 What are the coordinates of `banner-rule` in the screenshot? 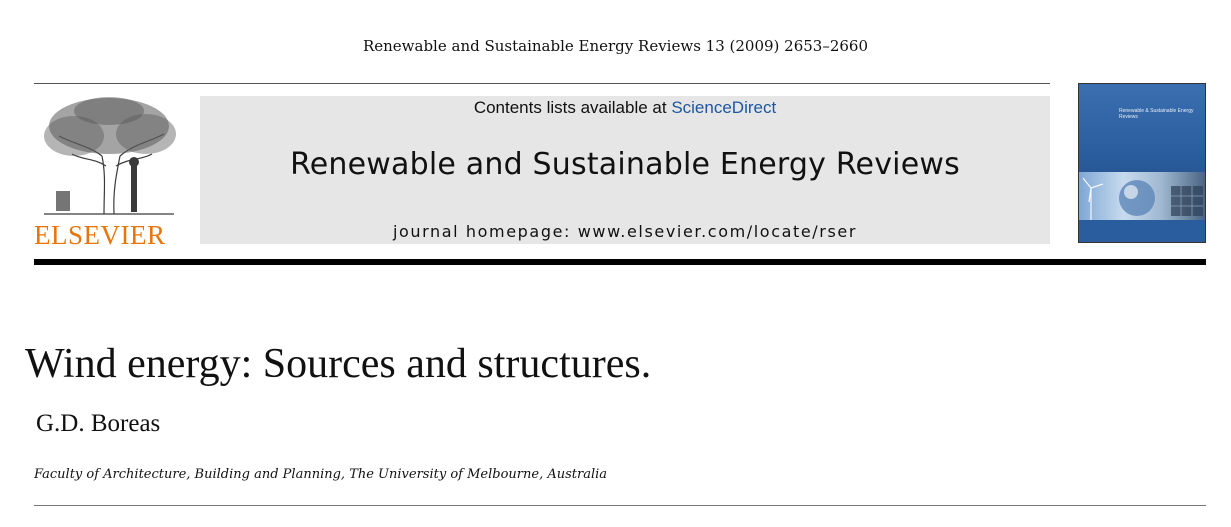 It's located at (620, 262).